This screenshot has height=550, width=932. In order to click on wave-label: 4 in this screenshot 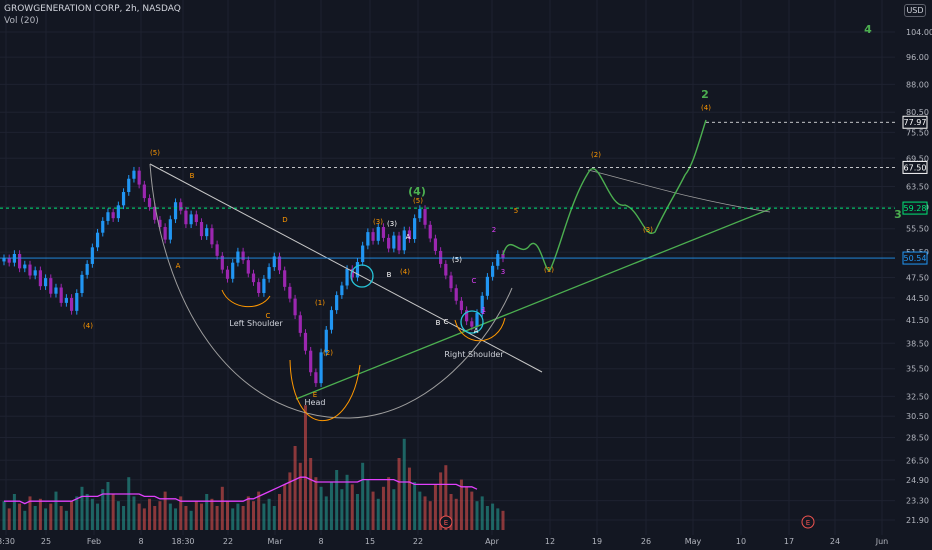, I will do `click(1, 1)`.